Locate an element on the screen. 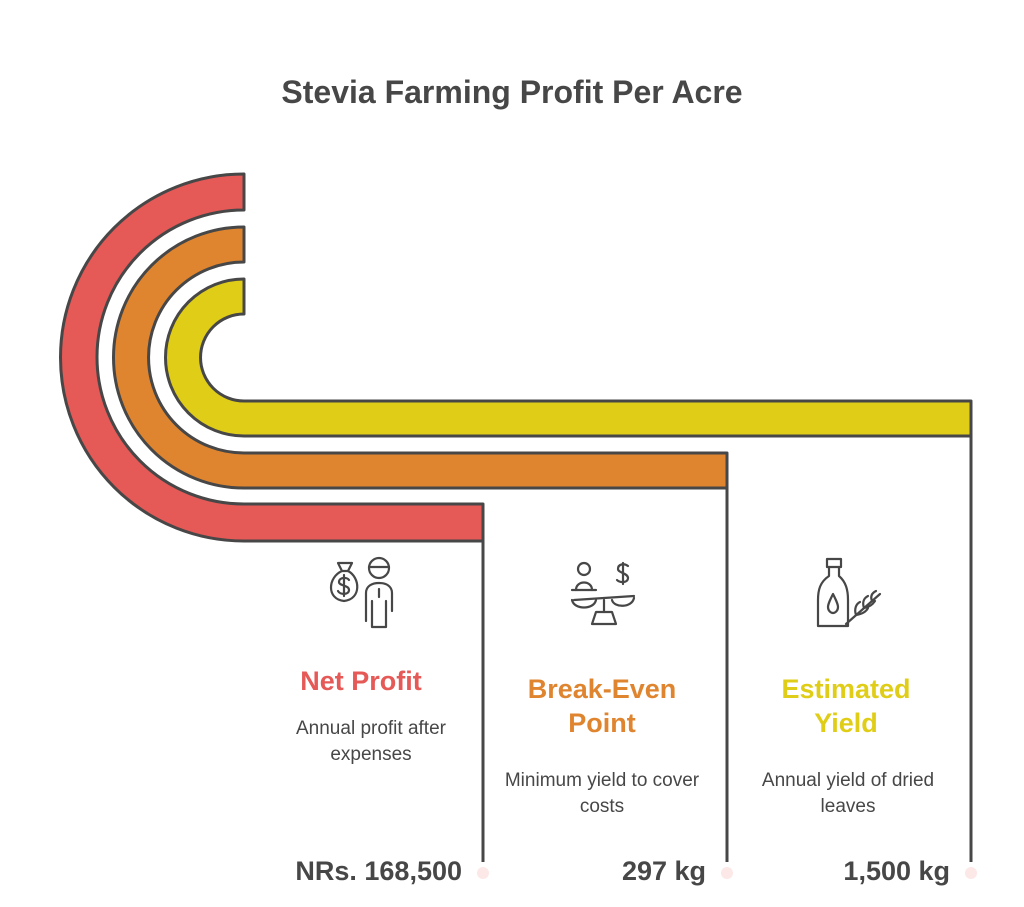 The width and height of the screenshot is (1024, 907). net-profit-dot is located at coordinates (483, 873).